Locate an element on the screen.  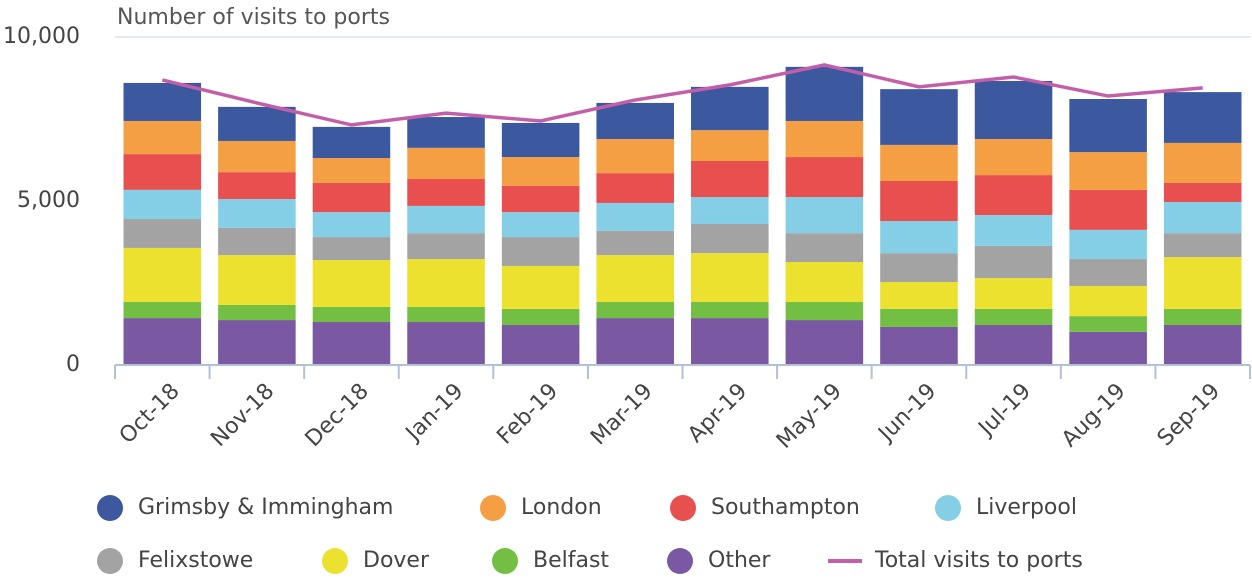
legend-label: Total visits to ports is located at coordinates (978, 560).